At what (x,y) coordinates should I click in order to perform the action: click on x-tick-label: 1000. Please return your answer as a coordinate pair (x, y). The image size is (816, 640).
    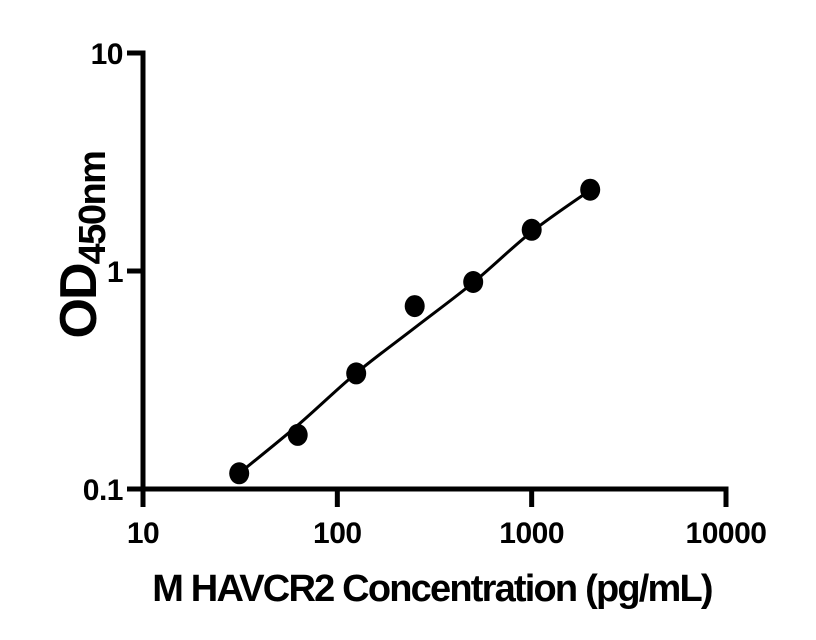
    Looking at the image, I should click on (531, 533).